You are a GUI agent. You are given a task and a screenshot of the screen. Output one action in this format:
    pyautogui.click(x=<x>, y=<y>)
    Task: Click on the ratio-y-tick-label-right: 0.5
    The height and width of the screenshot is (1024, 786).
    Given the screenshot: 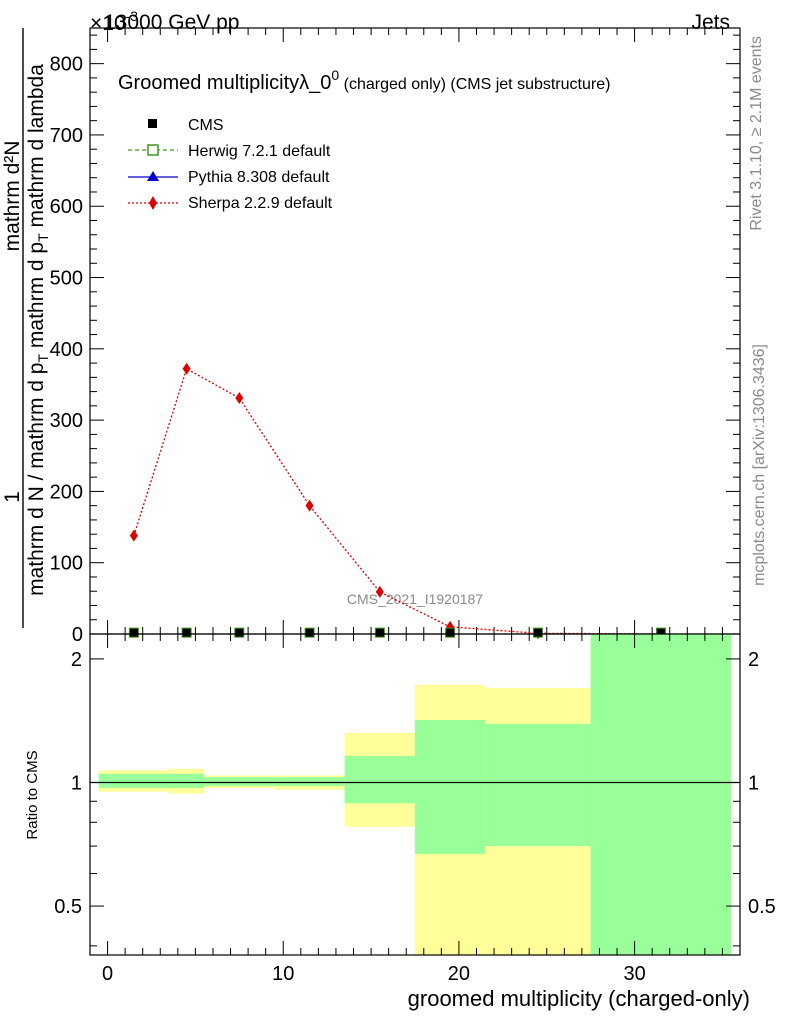 What is the action you would take?
    pyautogui.click(x=762, y=907)
    